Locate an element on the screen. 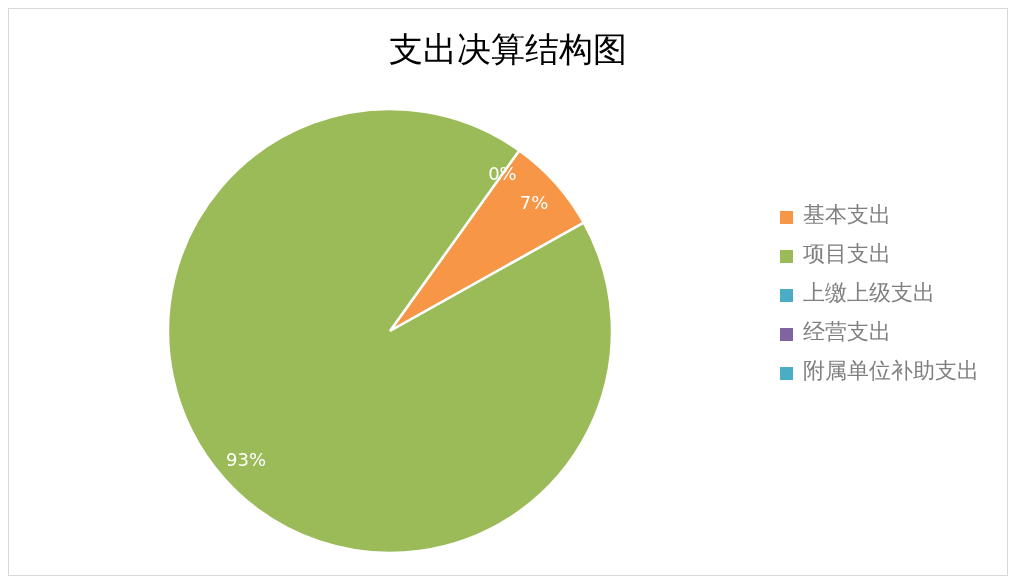 Image resolution: width=1016 pixels, height=584 pixels. text: 0% is located at coordinates (502, 174).